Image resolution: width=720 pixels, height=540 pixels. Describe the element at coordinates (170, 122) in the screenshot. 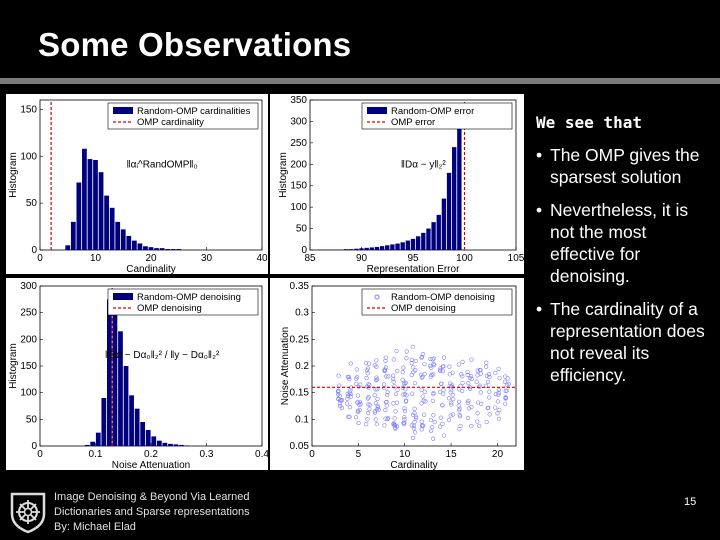

I see `legend-entry: OMP cardinality` at that location.